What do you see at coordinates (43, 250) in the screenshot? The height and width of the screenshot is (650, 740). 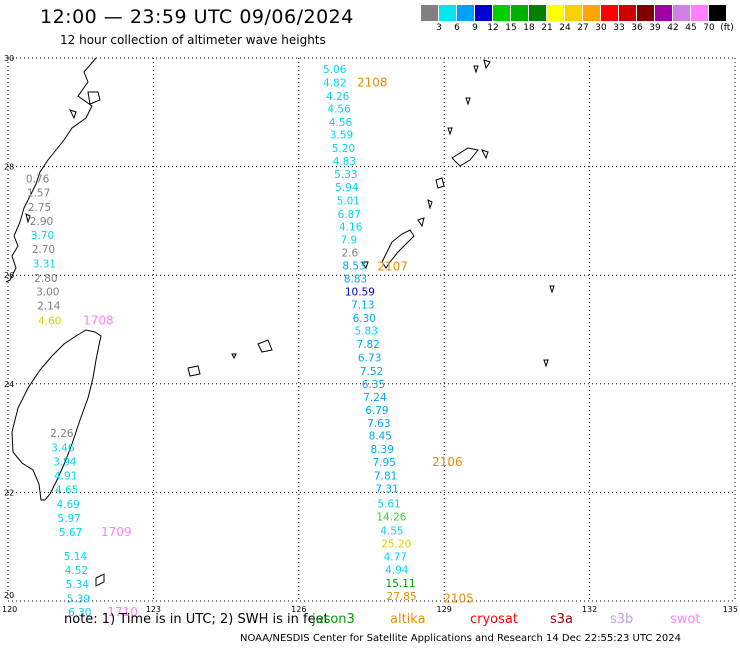 I see `wave-height-value: 2.70` at bounding box center [43, 250].